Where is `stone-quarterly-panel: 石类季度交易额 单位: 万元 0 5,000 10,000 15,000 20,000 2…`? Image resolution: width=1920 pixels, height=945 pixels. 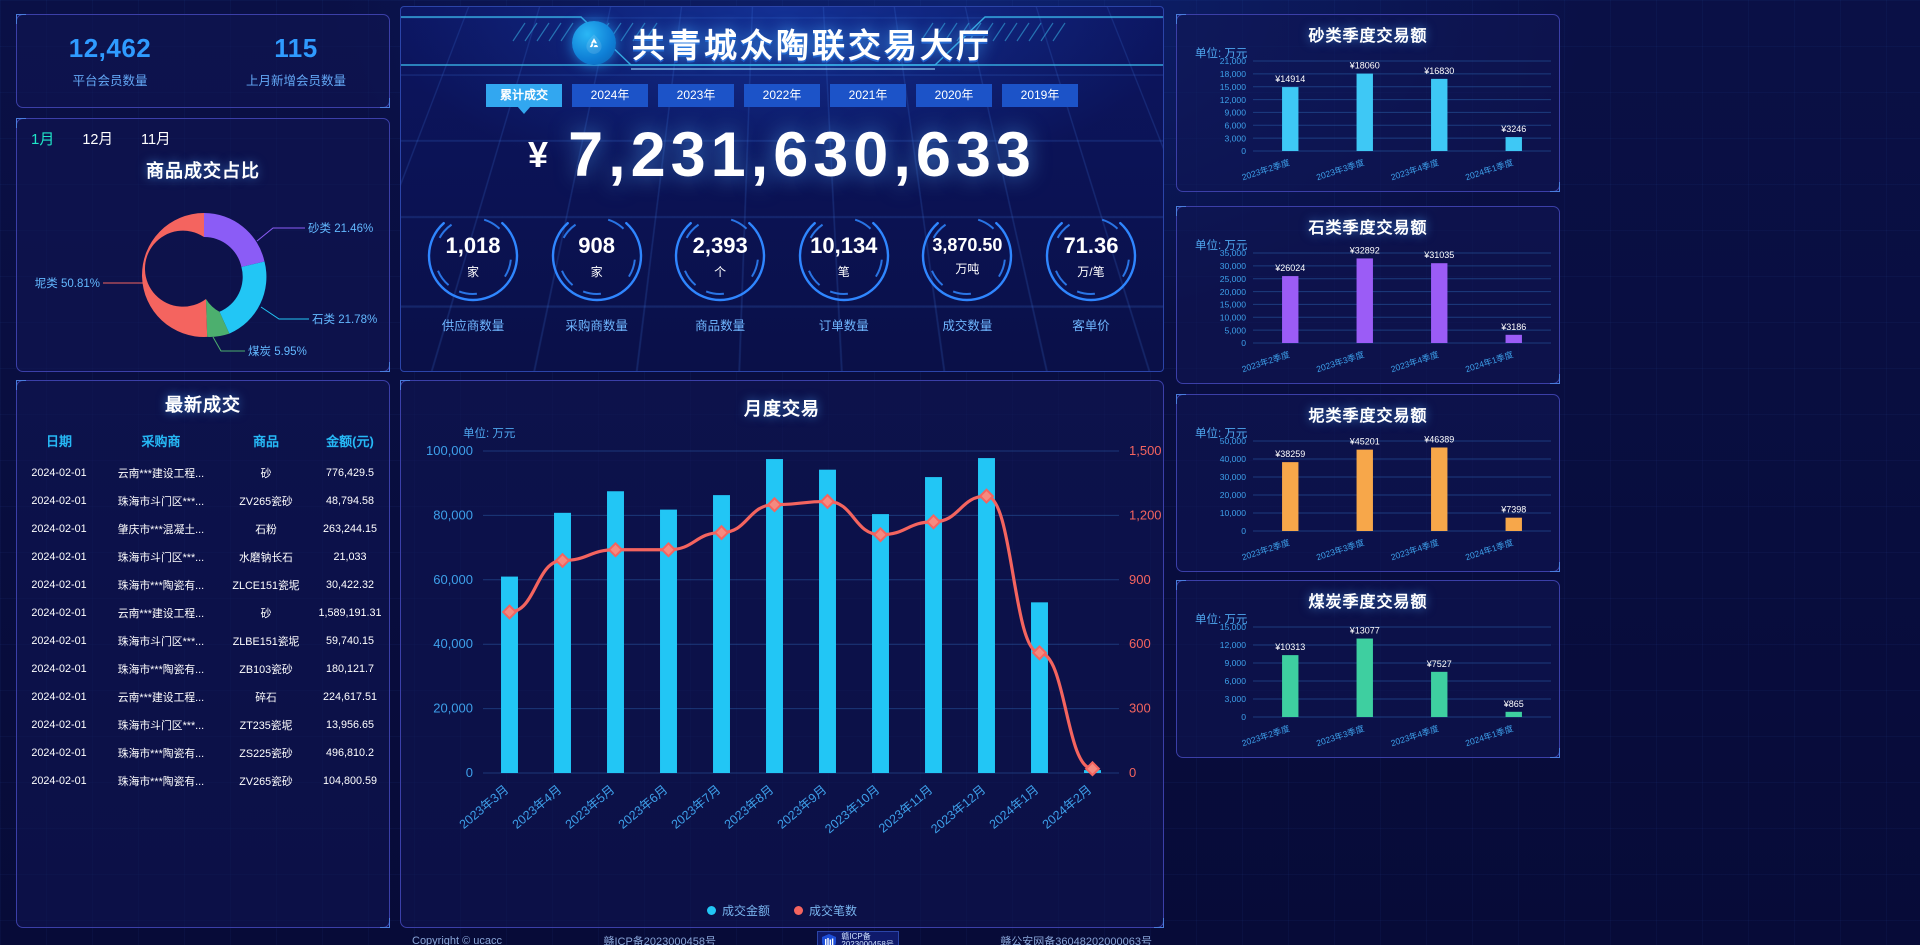
stone-quarterly-panel: 石类季度交易额 单位: 万元 0 5,000 10,000 15,000 20,000 2… is located at coordinates (1368, 295).